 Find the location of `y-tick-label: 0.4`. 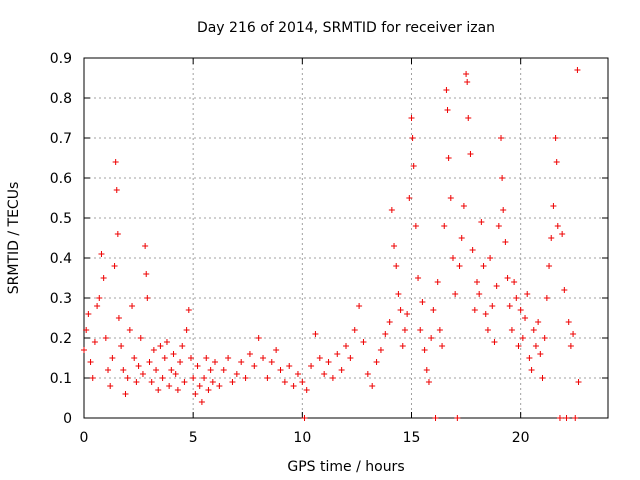

y-tick-label: 0.4 is located at coordinates (61, 259).